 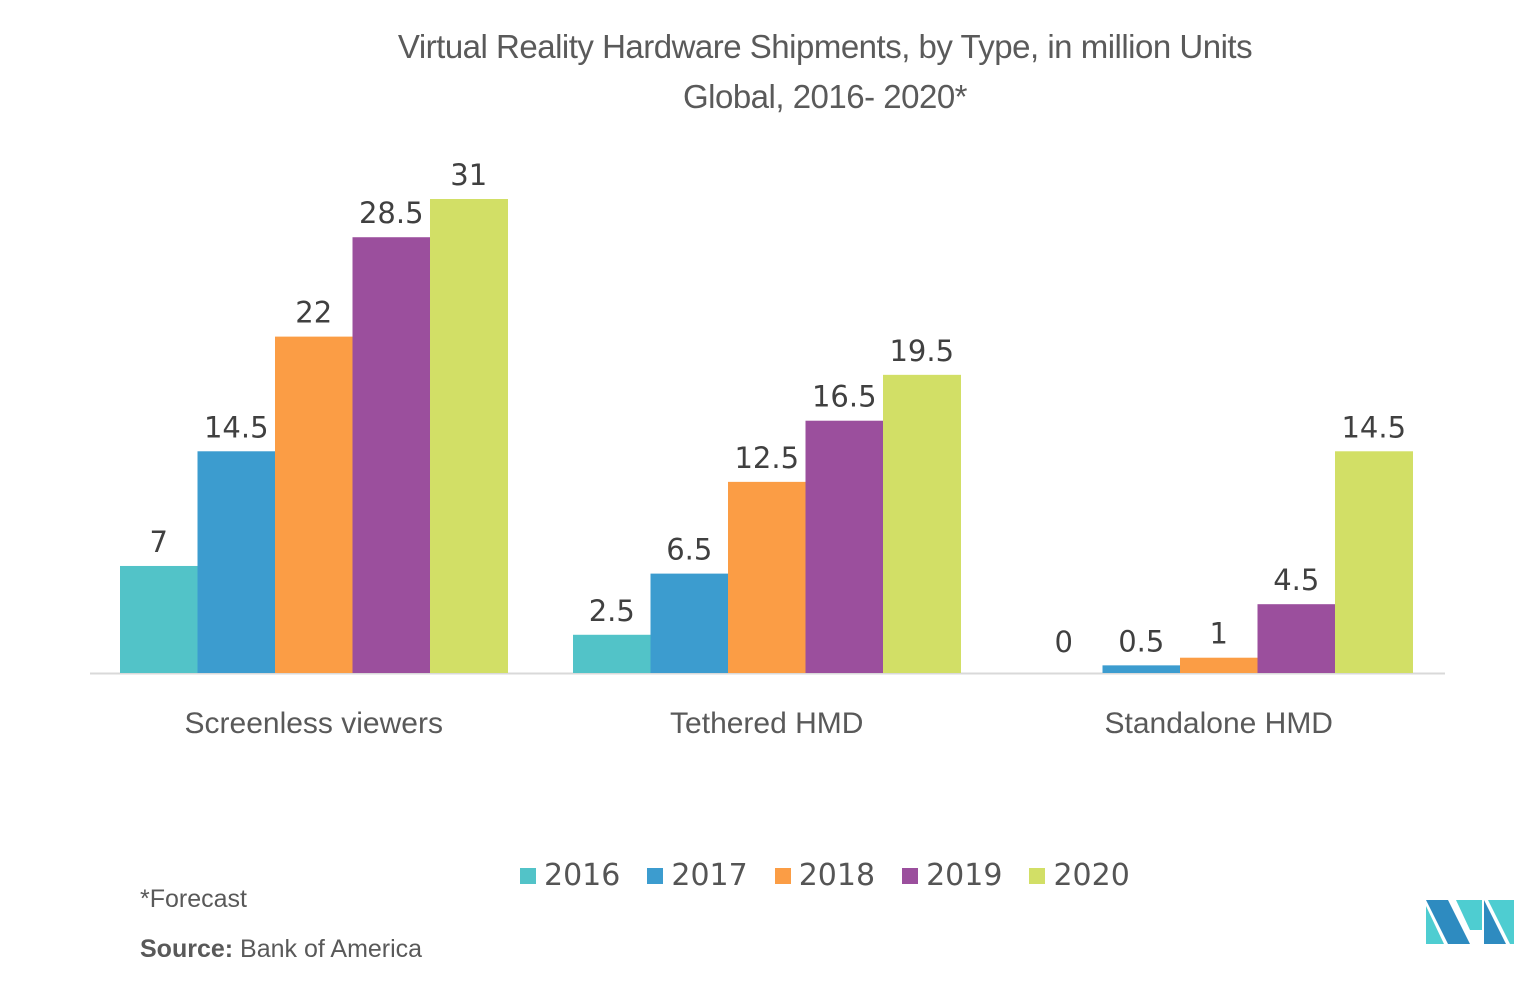 I want to click on legend: 2016 2017 2018 2019 2020, so click(x=838, y=875).